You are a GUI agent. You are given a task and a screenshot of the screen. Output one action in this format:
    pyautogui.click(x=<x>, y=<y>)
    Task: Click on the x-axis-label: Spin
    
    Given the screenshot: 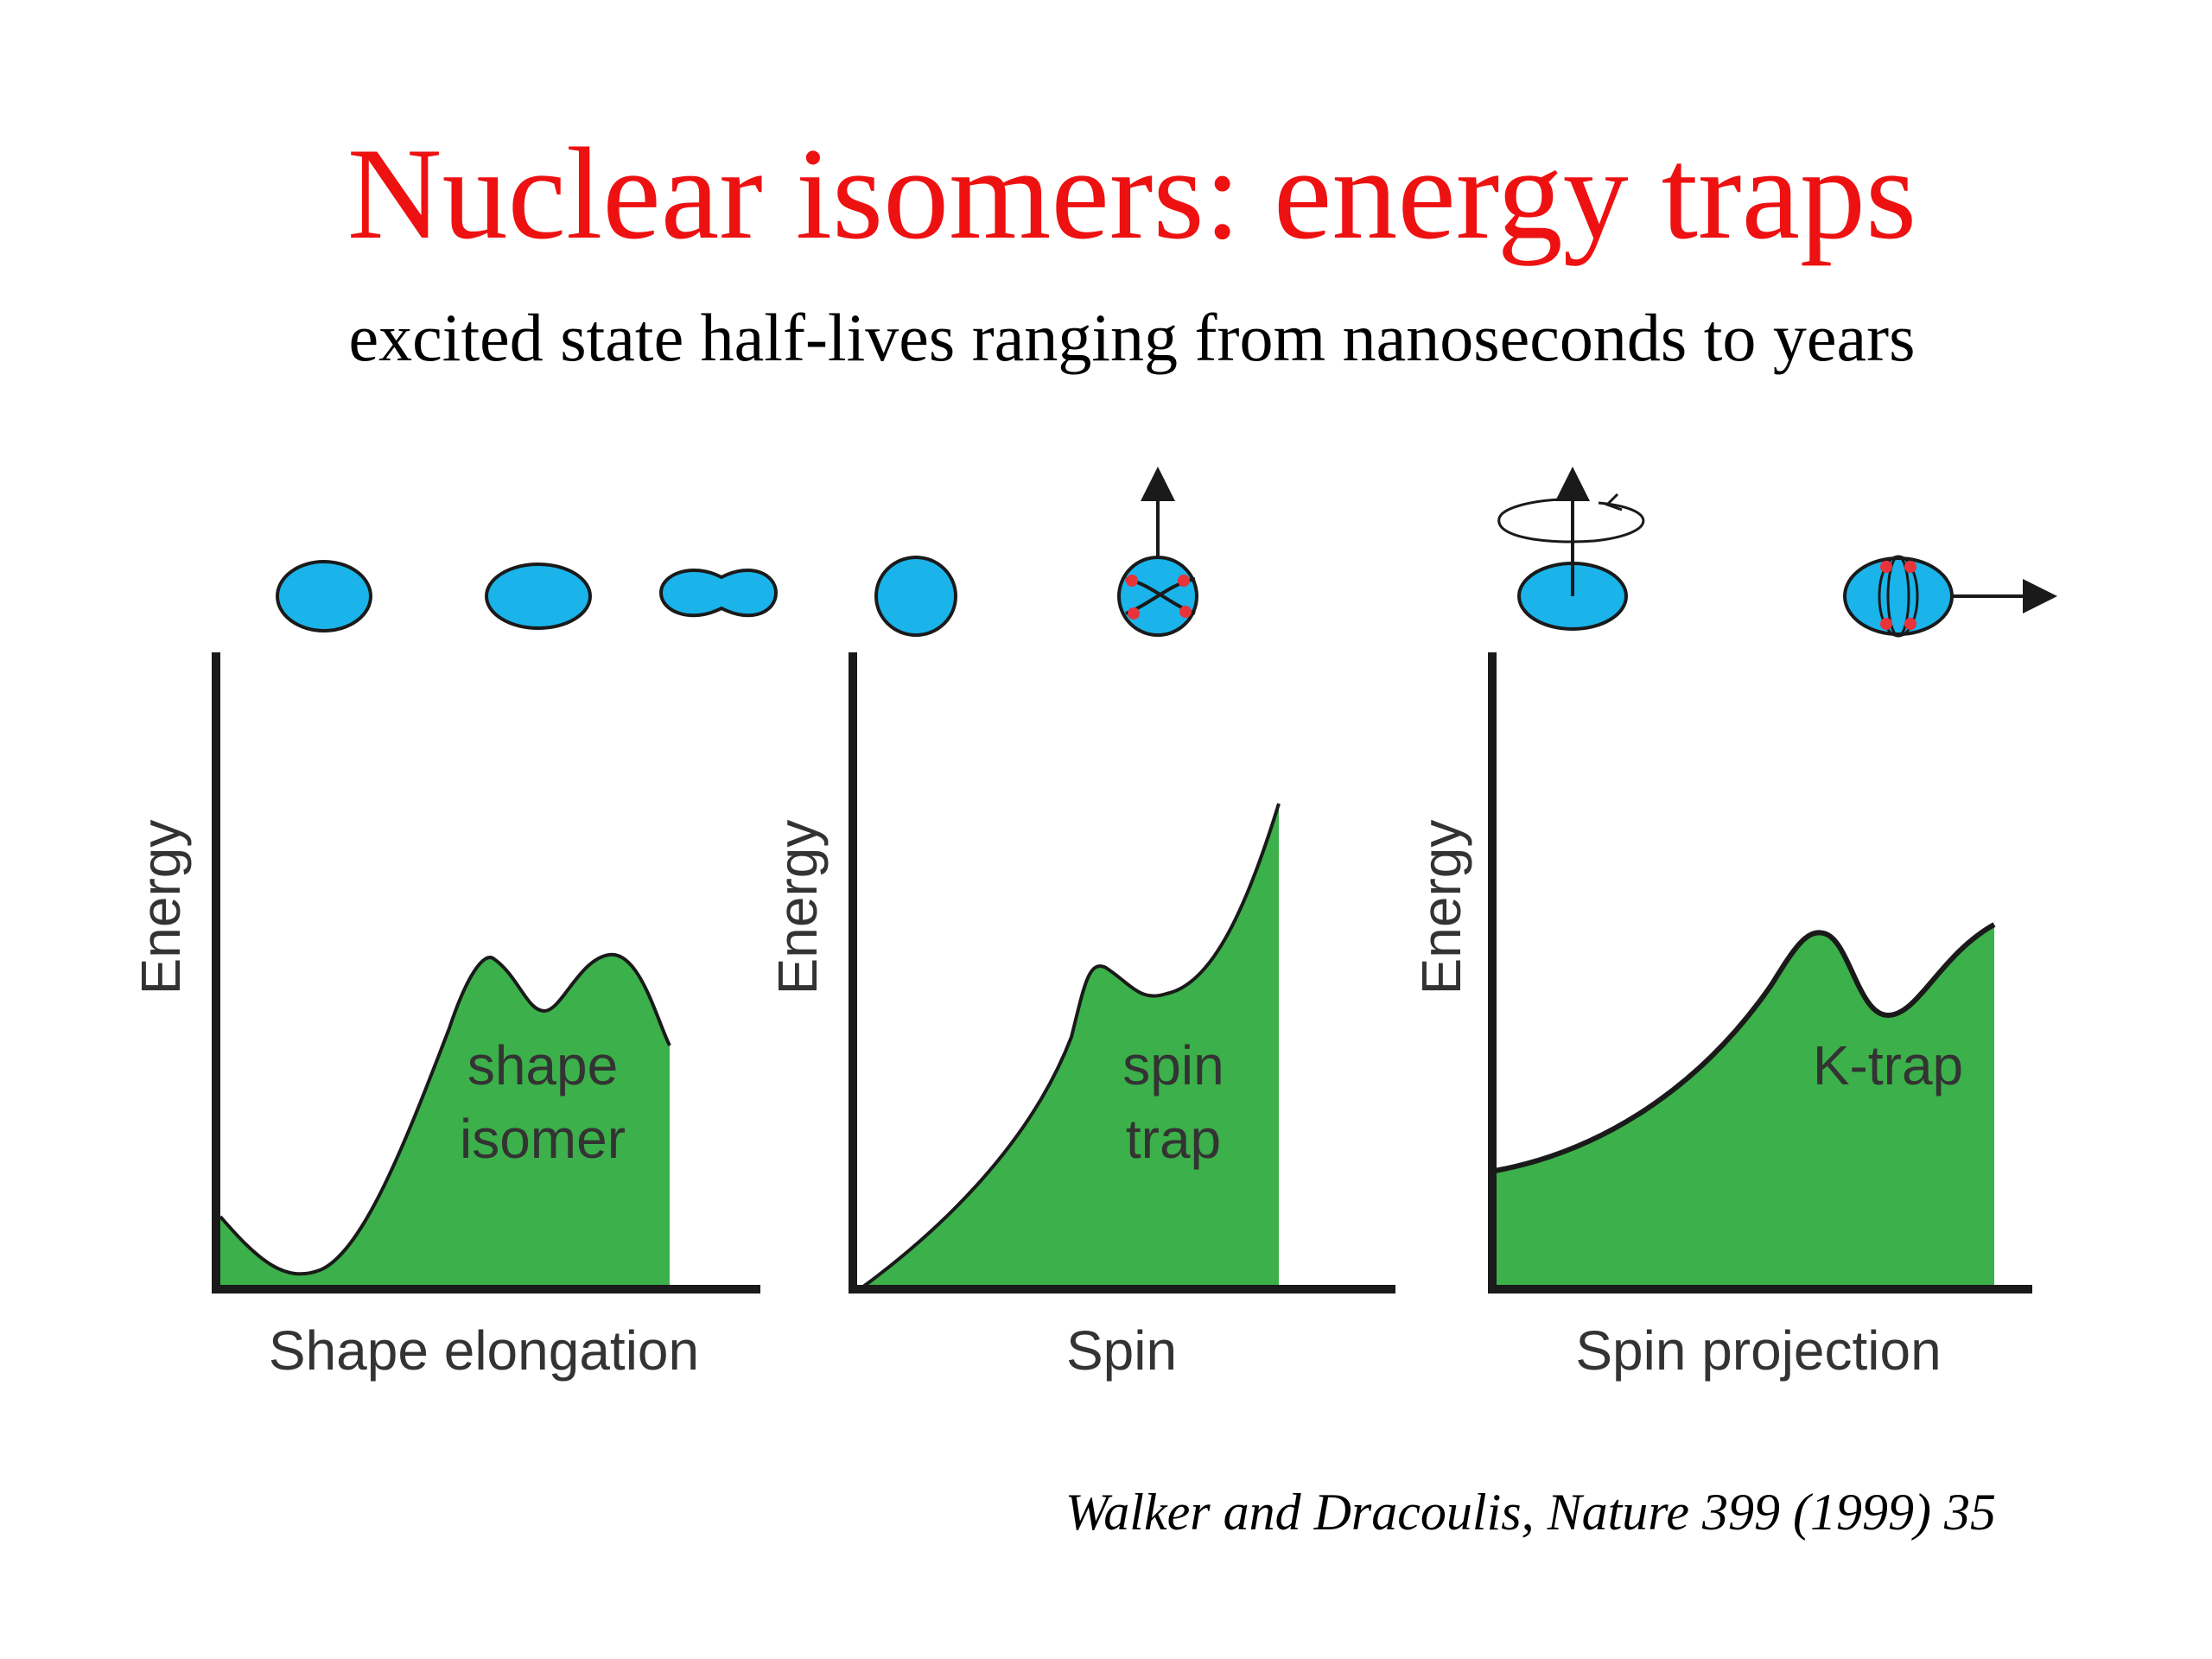 What is the action you would take?
    pyautogui.click(x=1121, y=1350)
    